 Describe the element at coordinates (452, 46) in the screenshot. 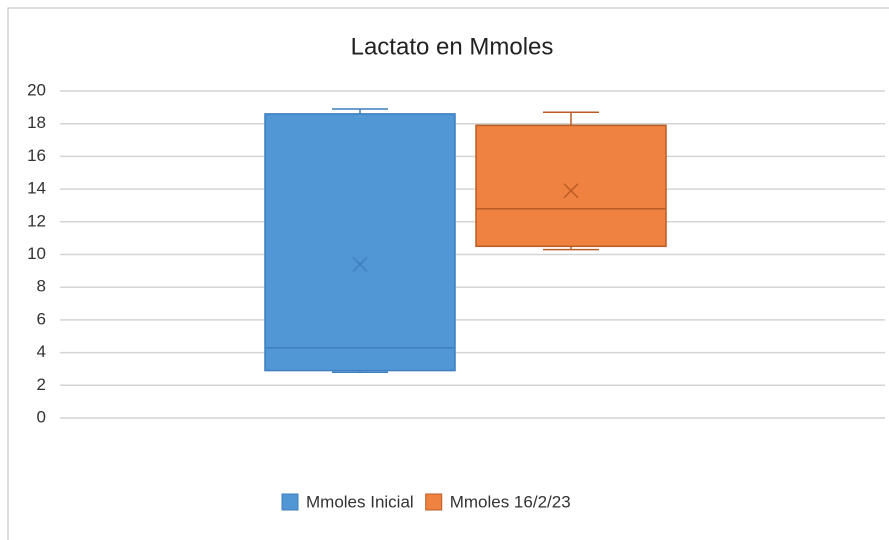

I see `chart-title: Lactato en Mmoles` at that location.